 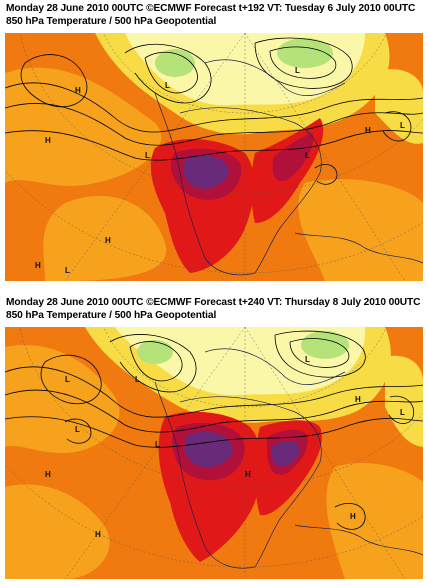 I want to click on cool-patch-northeast, so click(x=404, y=401).